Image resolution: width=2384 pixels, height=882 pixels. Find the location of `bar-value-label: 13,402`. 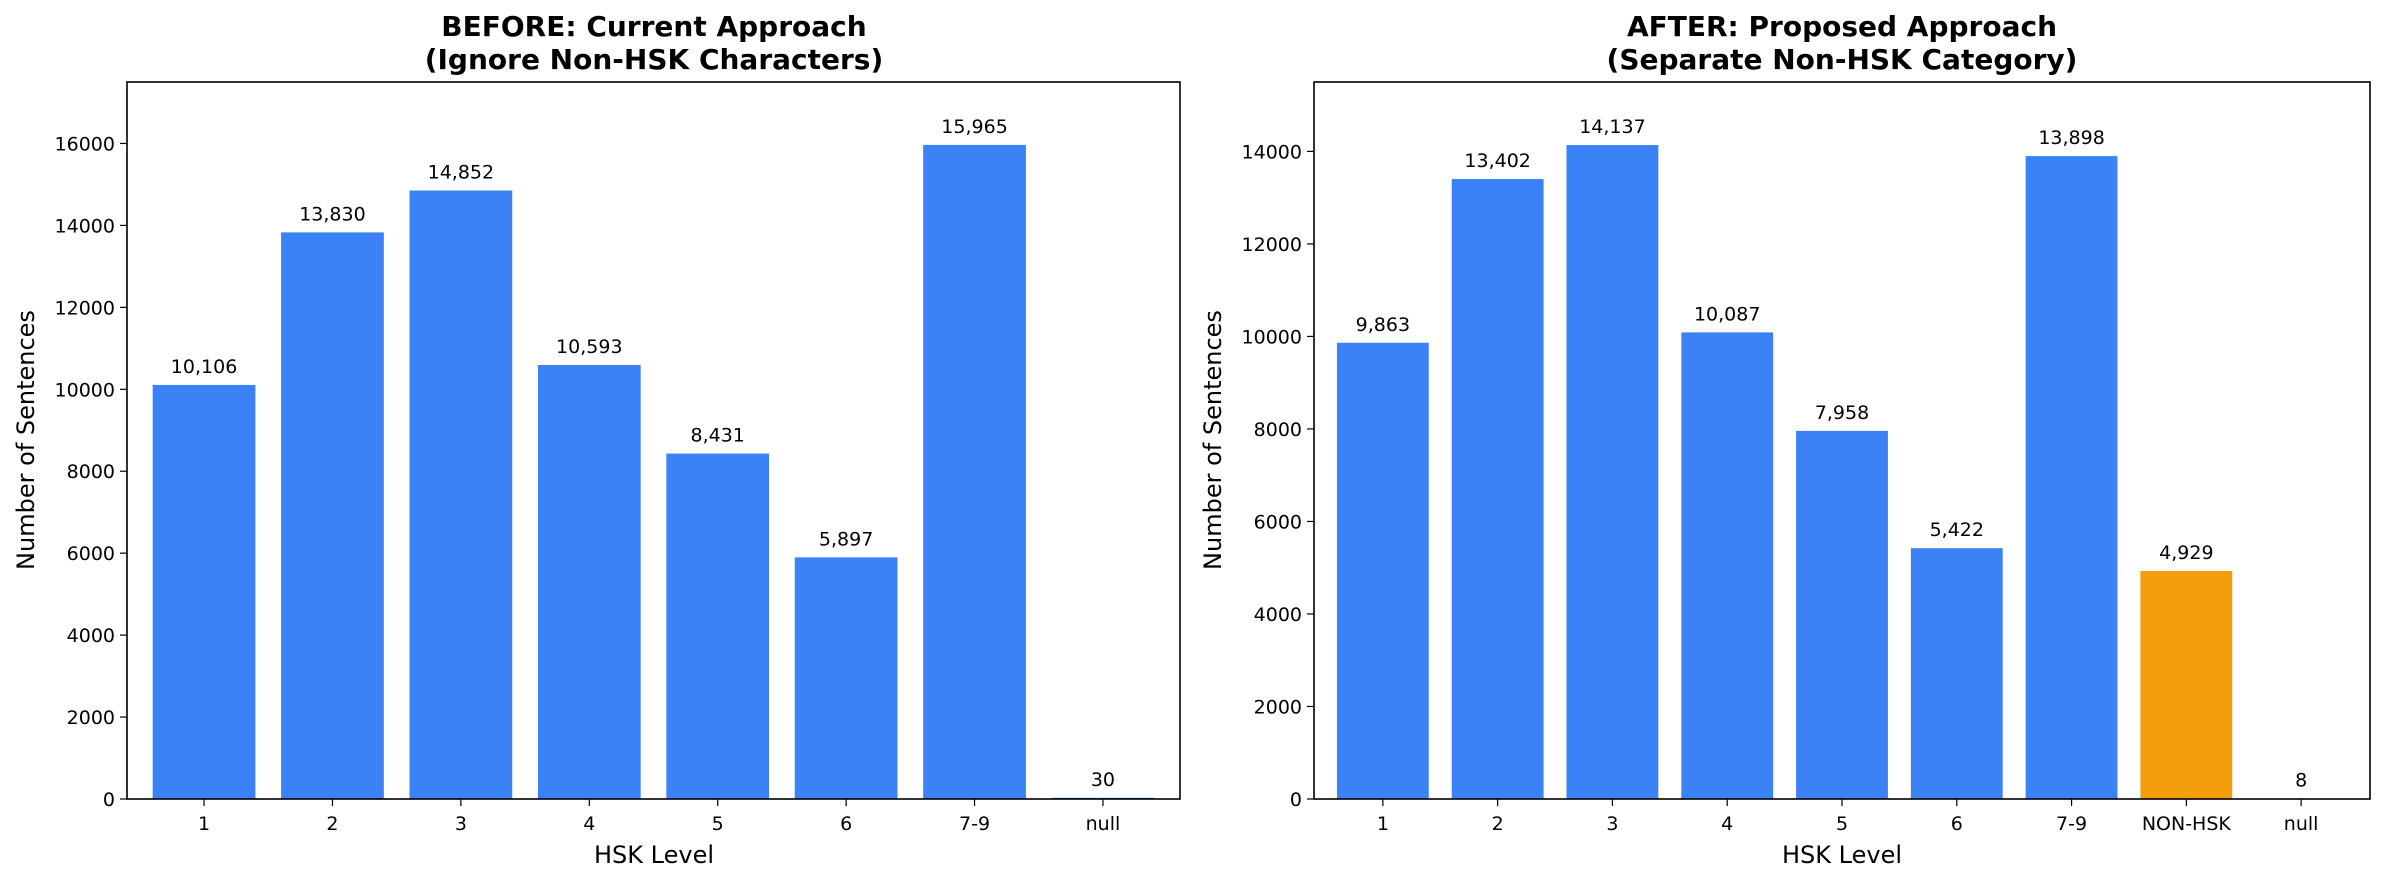

bar-value-label: 13,402 is located at coordinates (1497, 161).